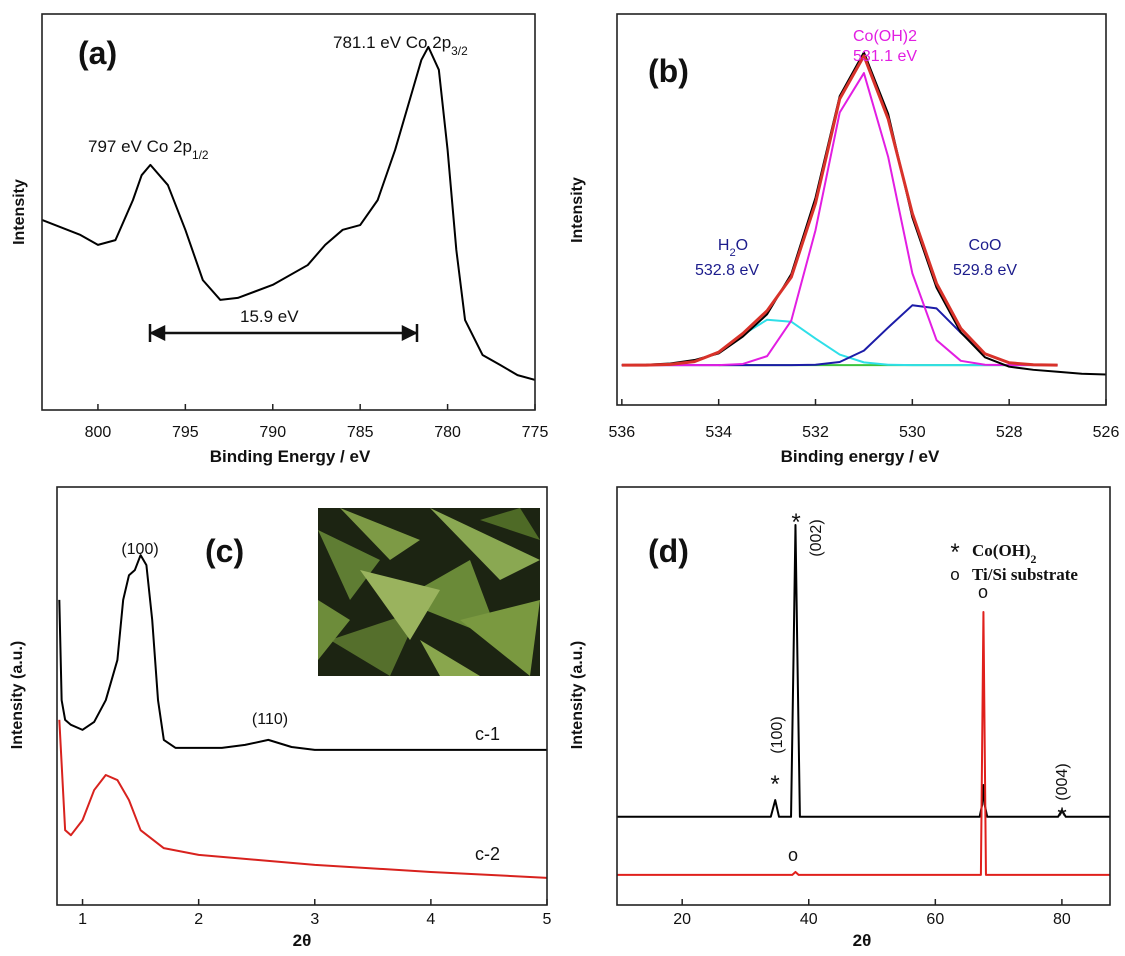  I want to click on annotation: Ti/Si substrate, so click(1025, 574).